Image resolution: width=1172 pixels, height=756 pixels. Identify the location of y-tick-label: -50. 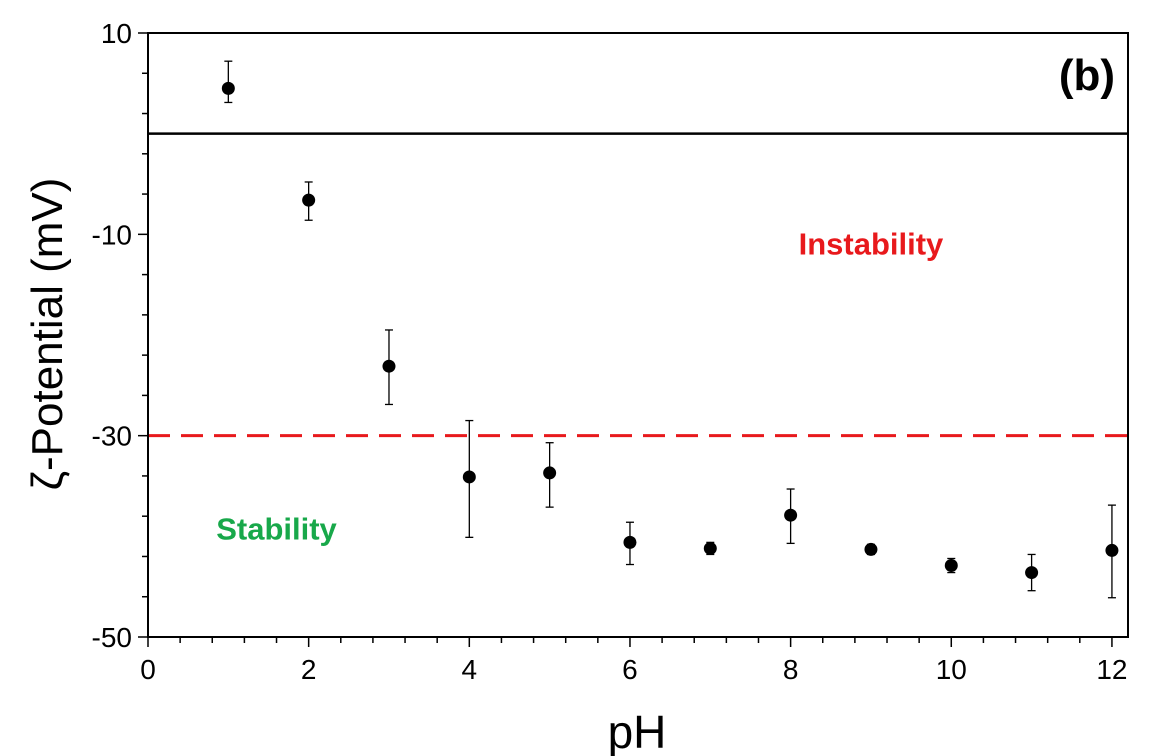
(112, 637).